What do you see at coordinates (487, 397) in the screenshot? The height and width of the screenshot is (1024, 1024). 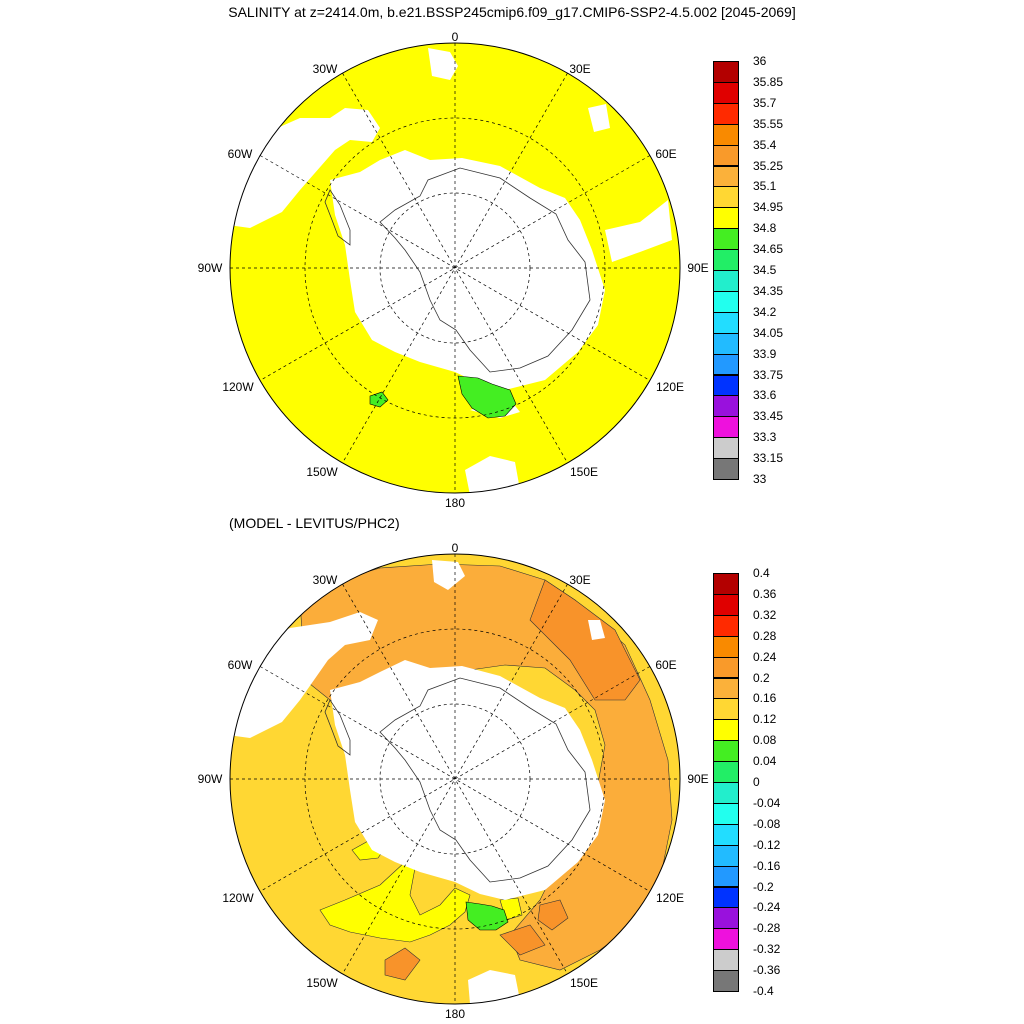 I see `ross-sea-patch` at bounding box center [487, 397].